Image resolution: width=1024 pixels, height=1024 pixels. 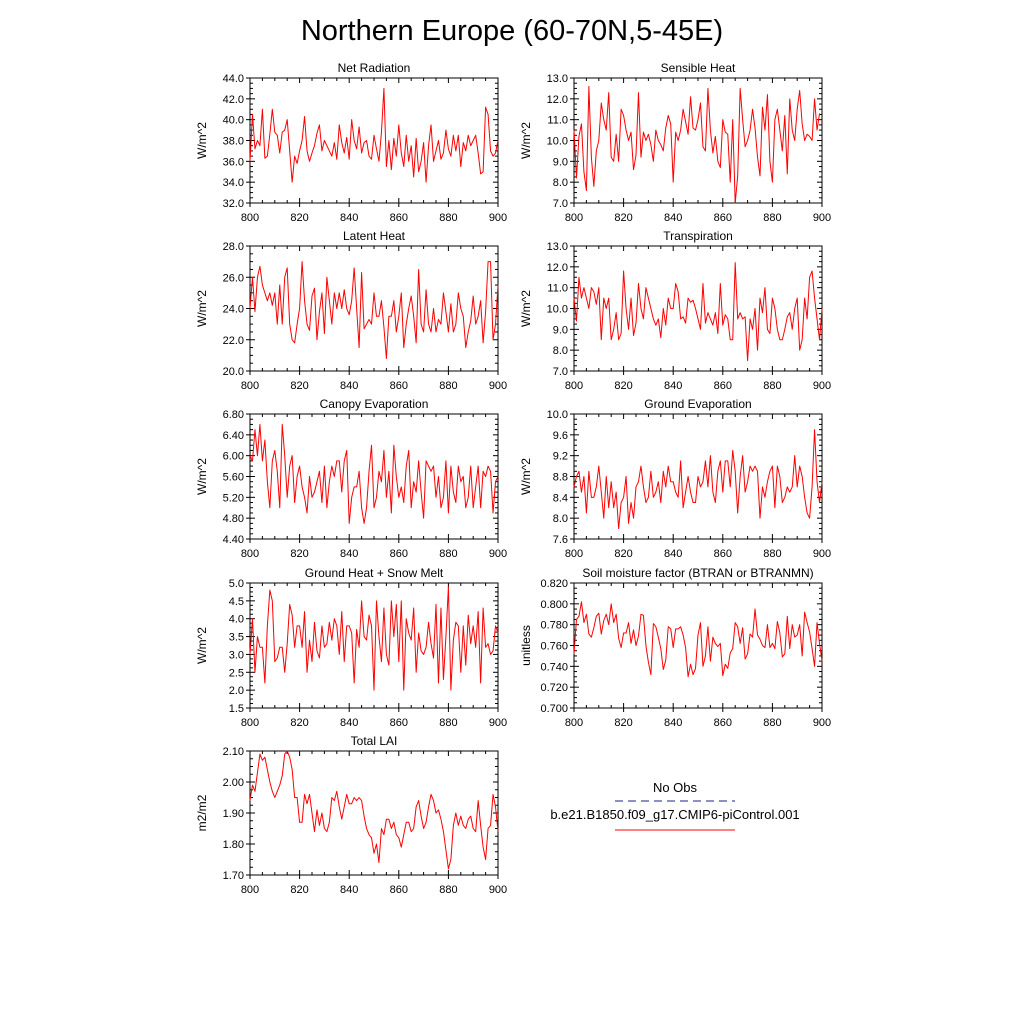 I want to click on y-tick-label: 28.0, so click(x=233, y=247).